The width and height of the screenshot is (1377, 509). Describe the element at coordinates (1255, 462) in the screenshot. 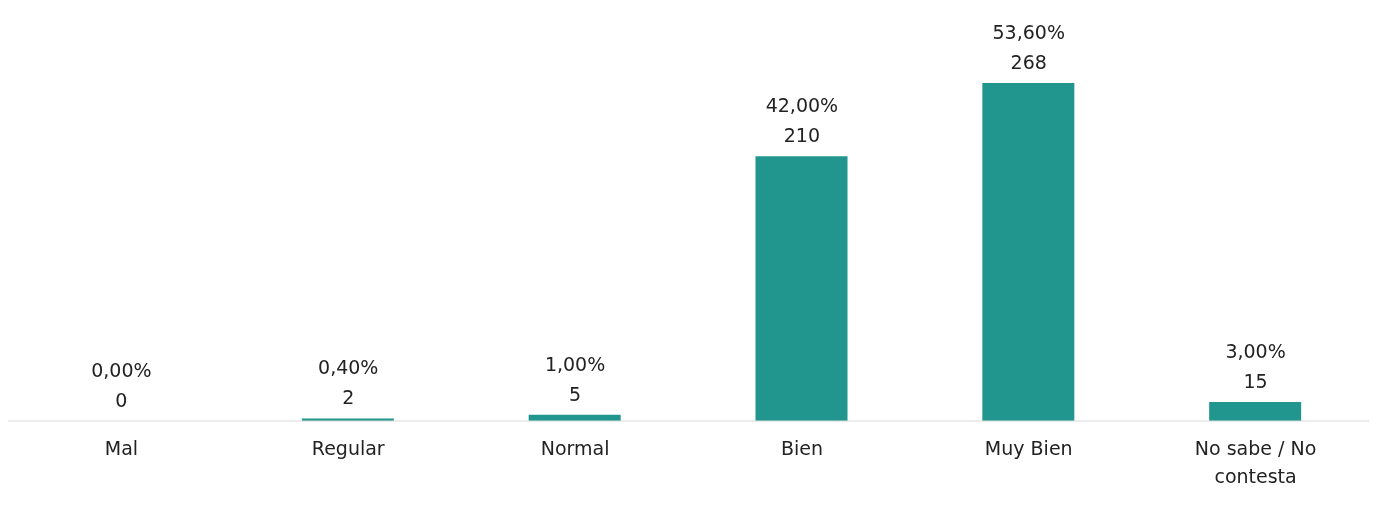

I see `x-tick-label: No sabe / No contesta` at that location.